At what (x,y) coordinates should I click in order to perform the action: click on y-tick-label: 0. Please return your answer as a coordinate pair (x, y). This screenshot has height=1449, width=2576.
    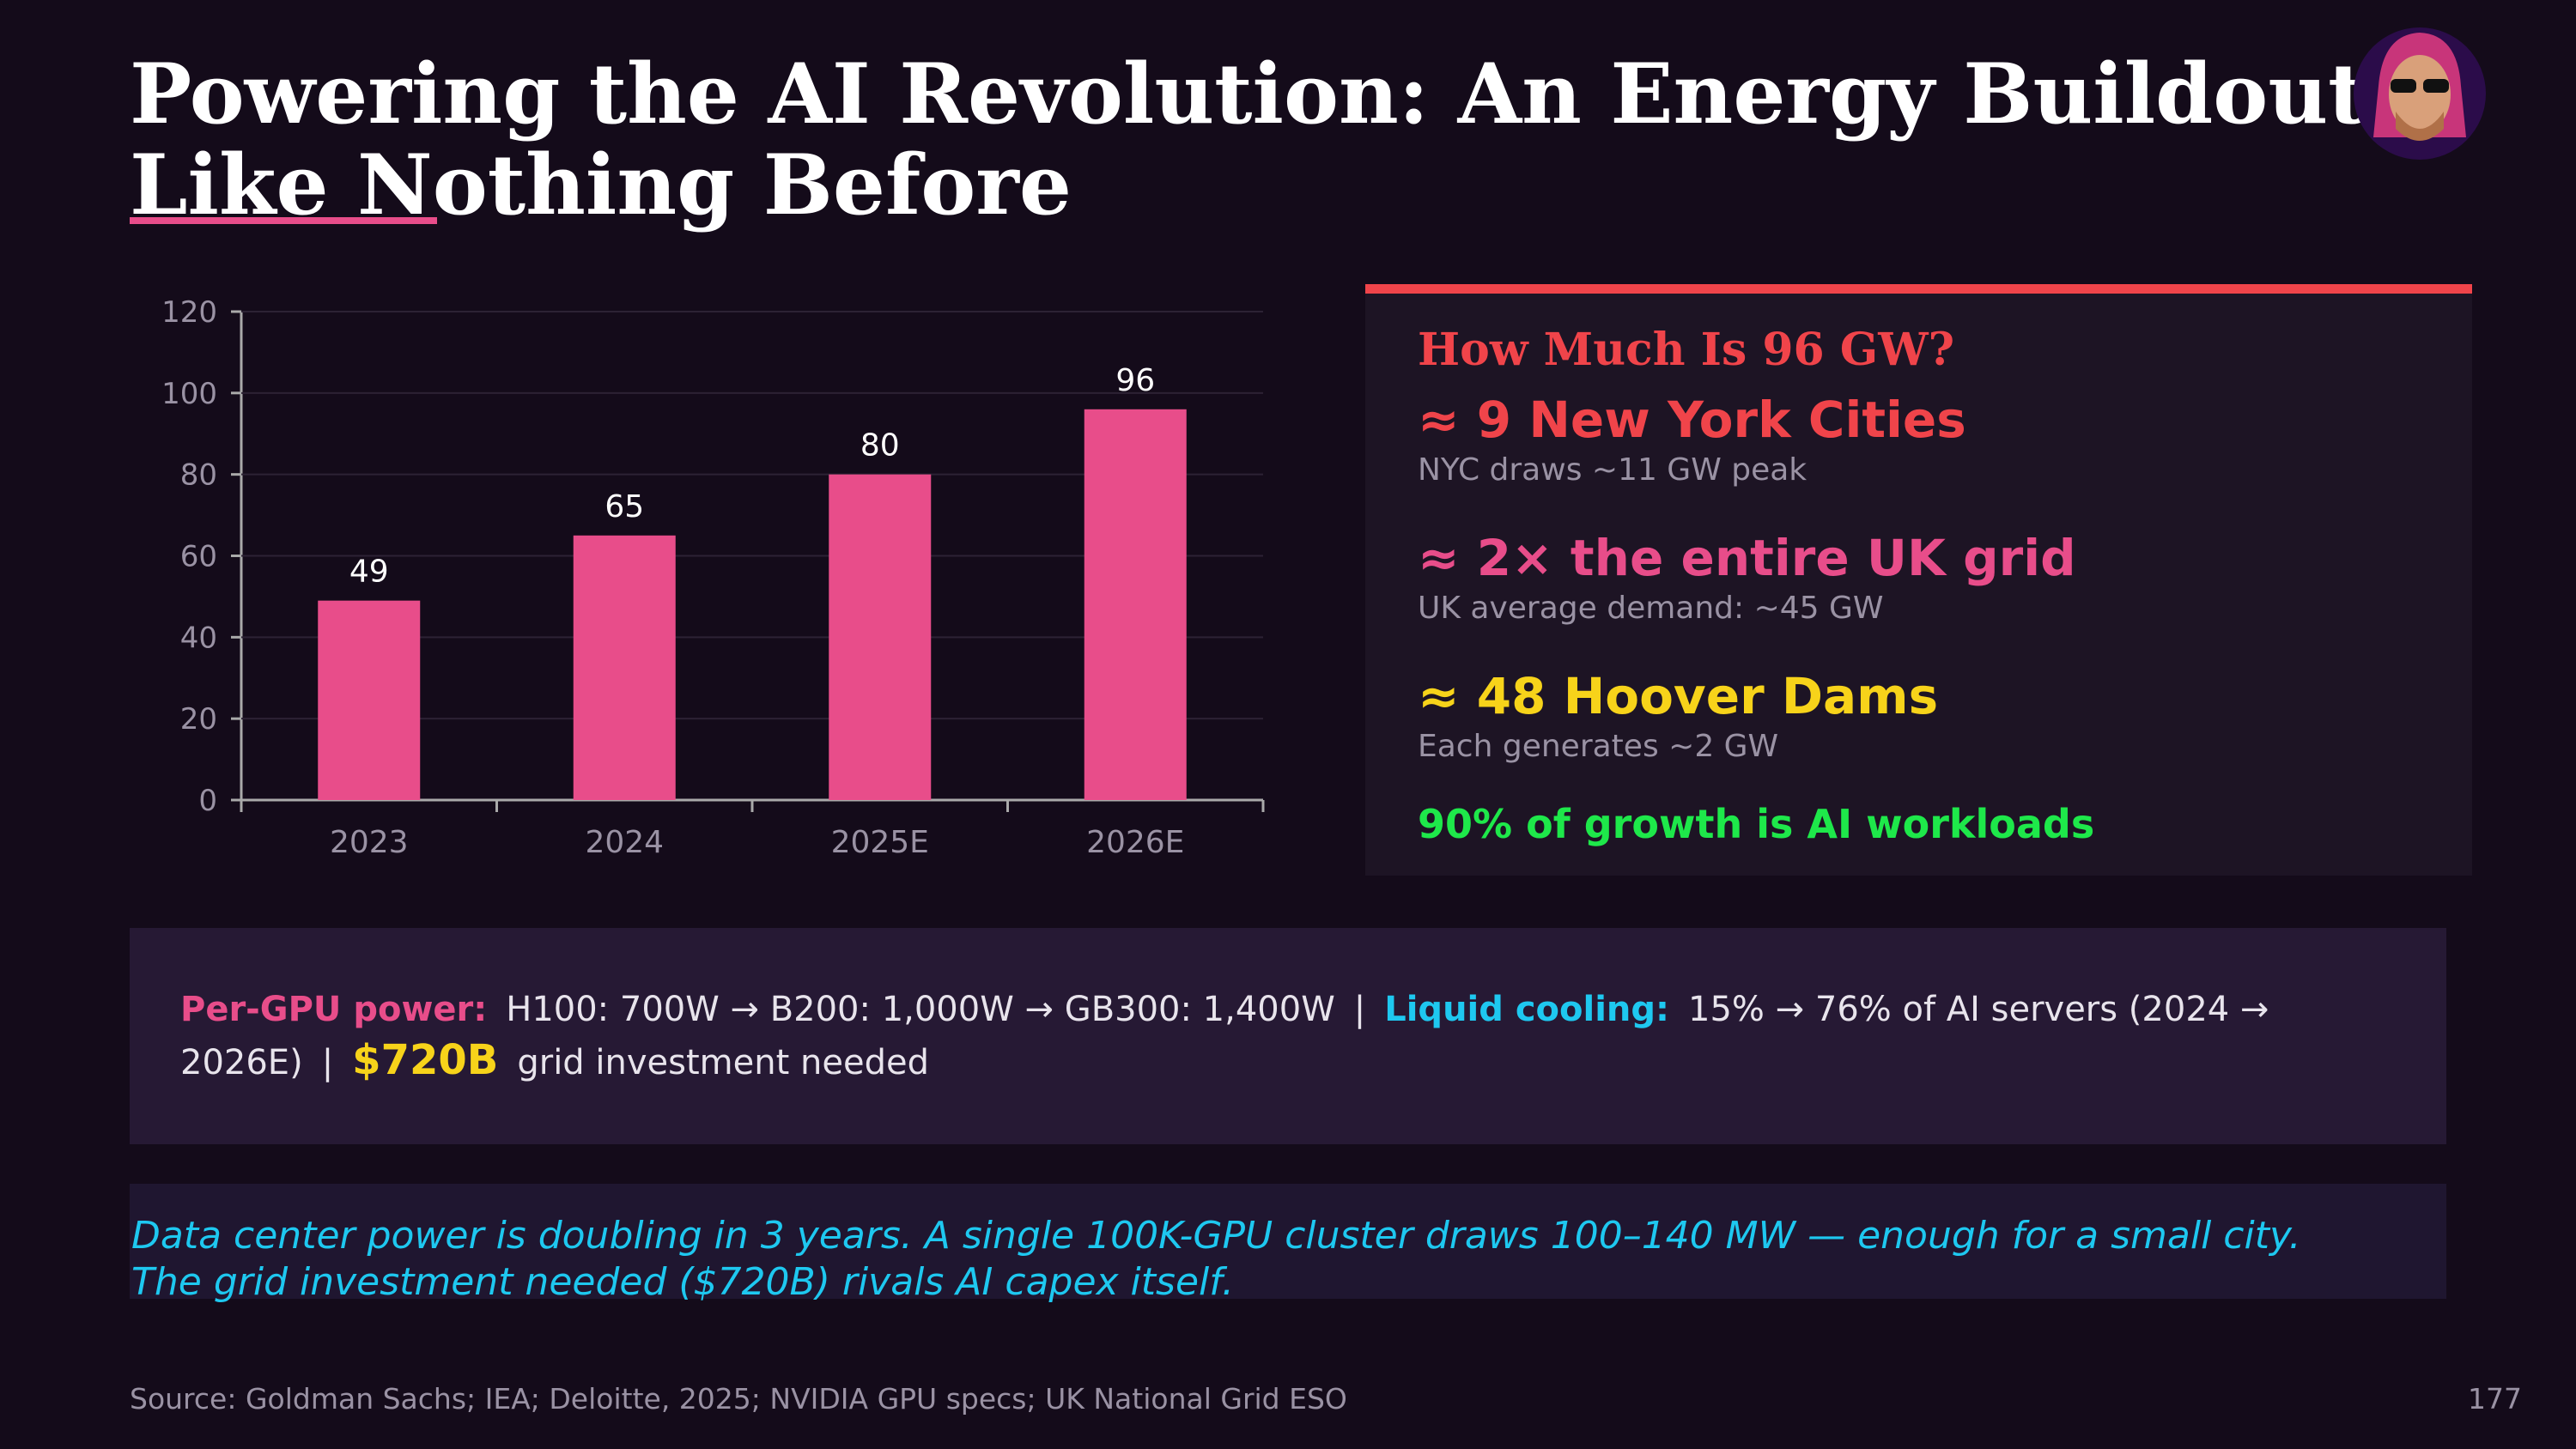
    Looking at the image, I should click on (207, 801).